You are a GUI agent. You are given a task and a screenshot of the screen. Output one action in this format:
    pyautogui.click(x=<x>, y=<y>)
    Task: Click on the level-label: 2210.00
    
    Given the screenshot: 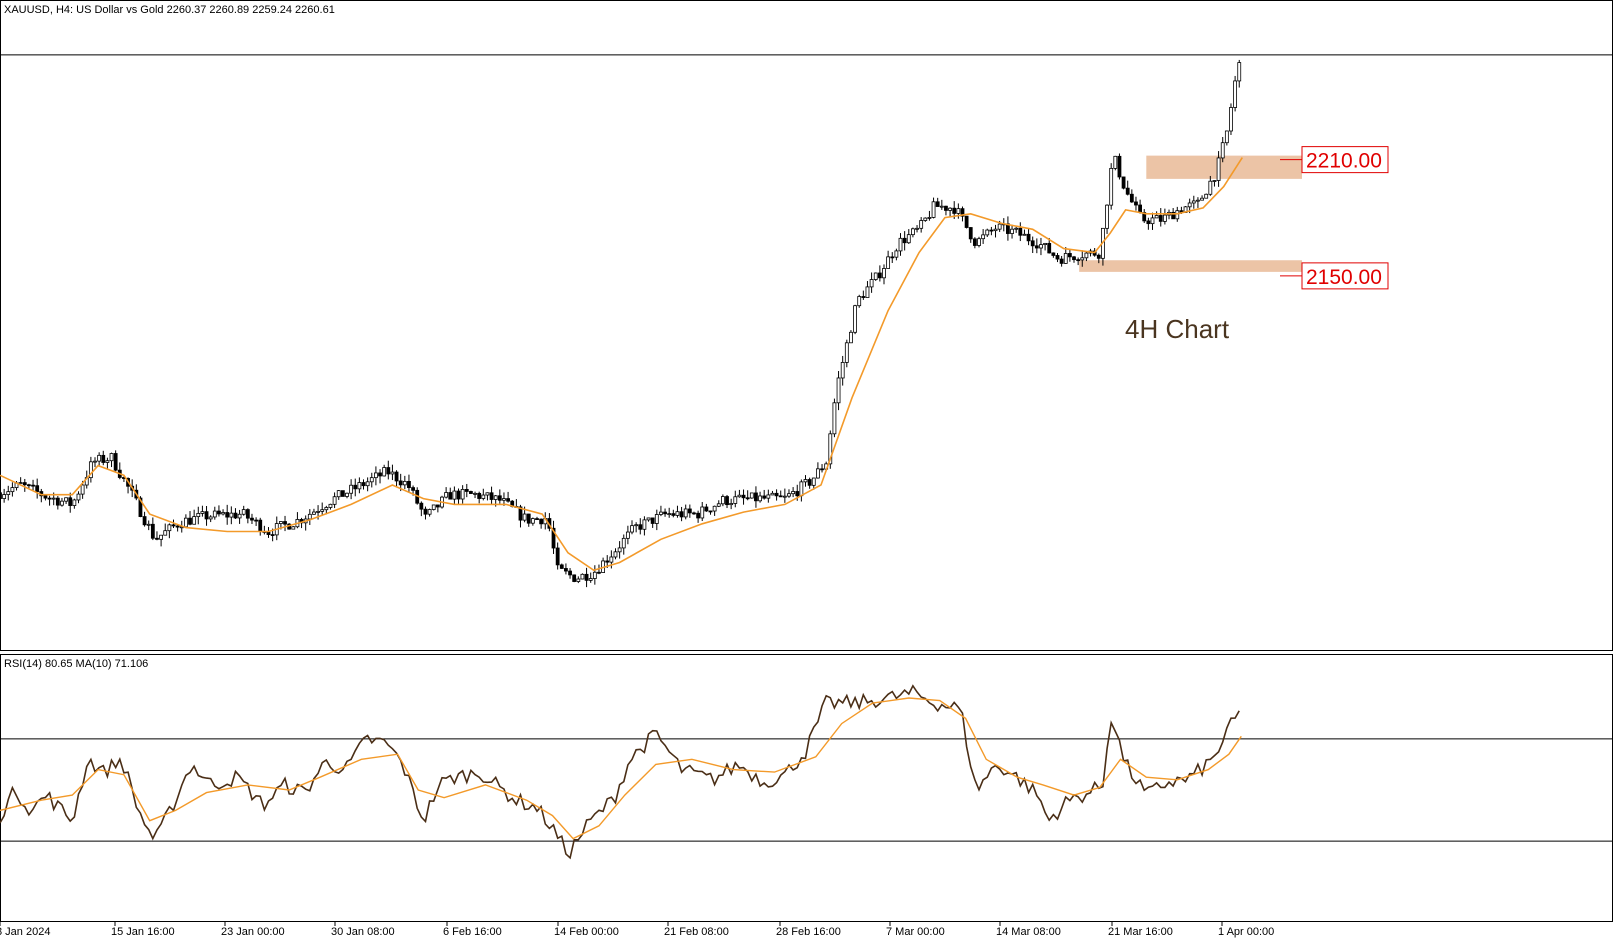 What is the action you would take?
    pyautogui.click(x=1344, y=161)
    